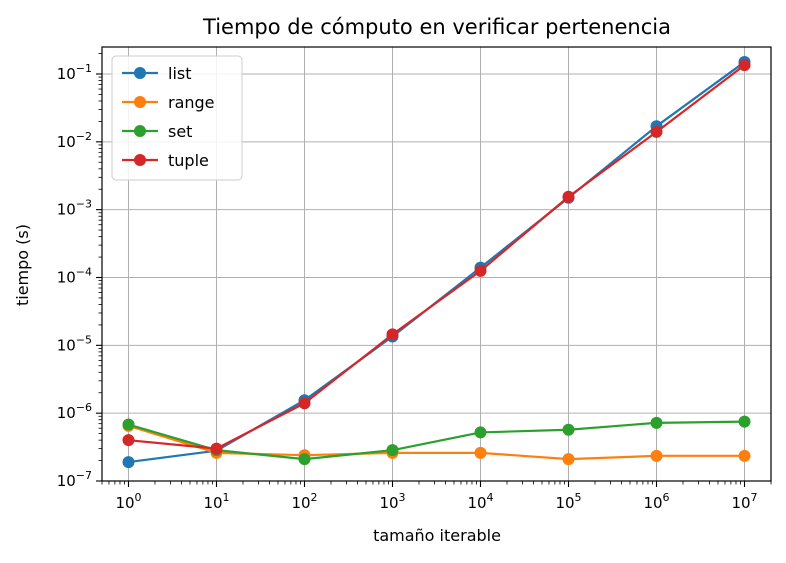 The image size is (786, 563). What do you see at coordinates (480, 501) in the screenshot?
I see `x-tick-label: 10⁴` at bounding box center [480, 501].